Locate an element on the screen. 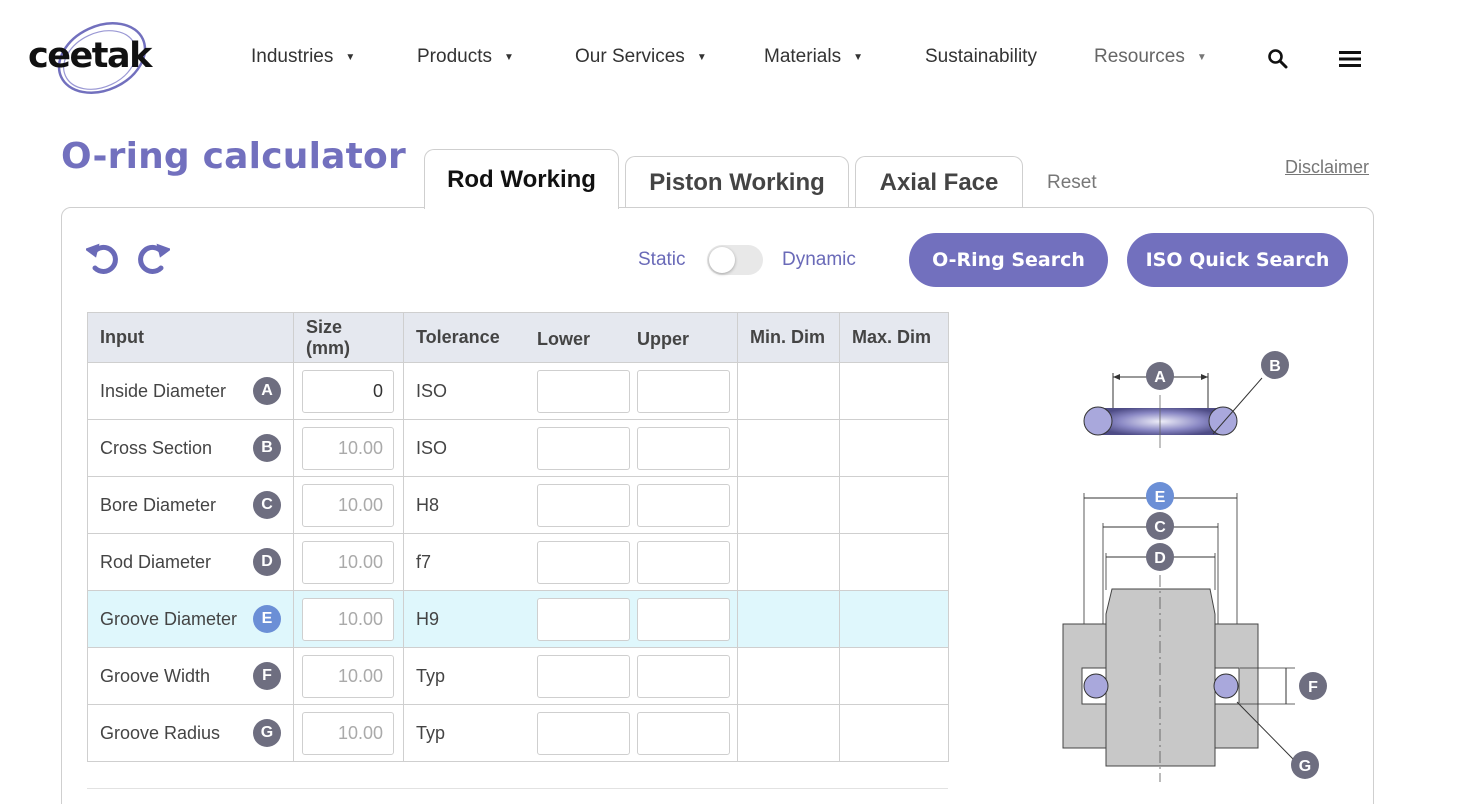  oring-side-view is located at coordinates (1173, 410).